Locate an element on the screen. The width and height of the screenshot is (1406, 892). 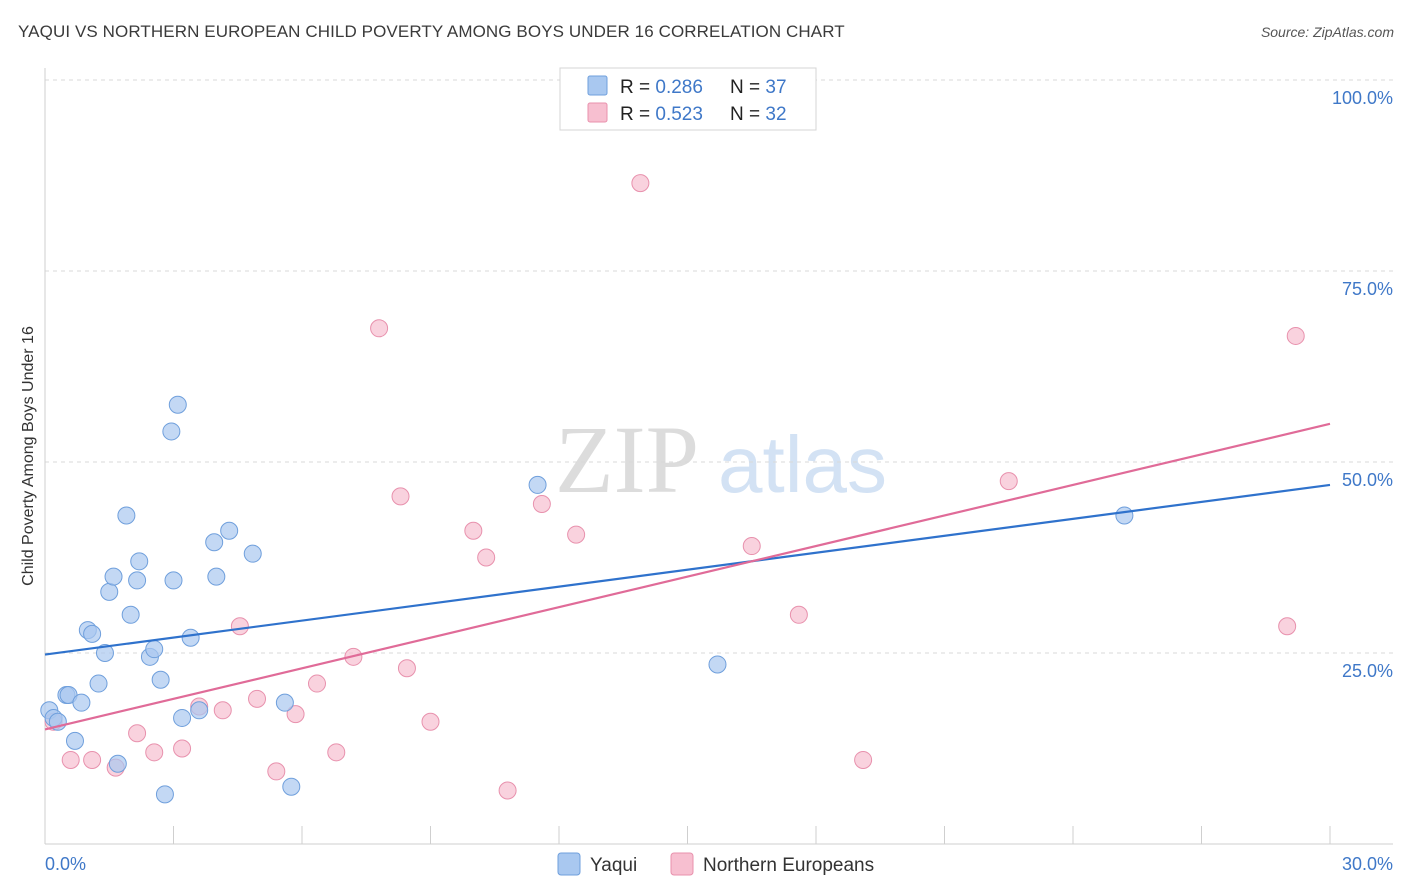
x-tick-labels: 0.0% 30.0% is located at coordinates (719, 864).